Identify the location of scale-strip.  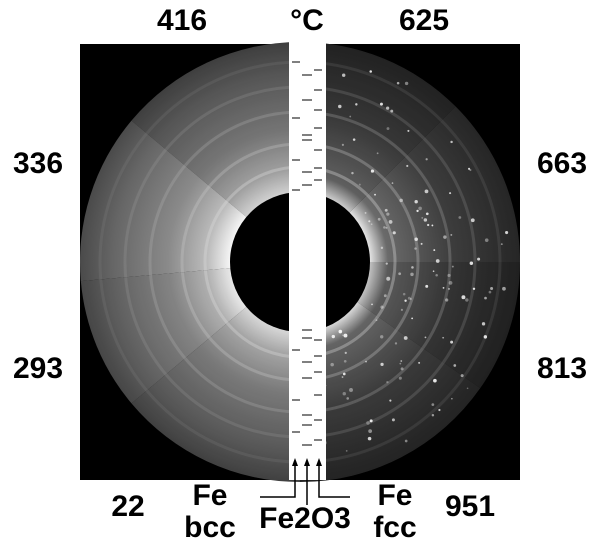
(307, 240).